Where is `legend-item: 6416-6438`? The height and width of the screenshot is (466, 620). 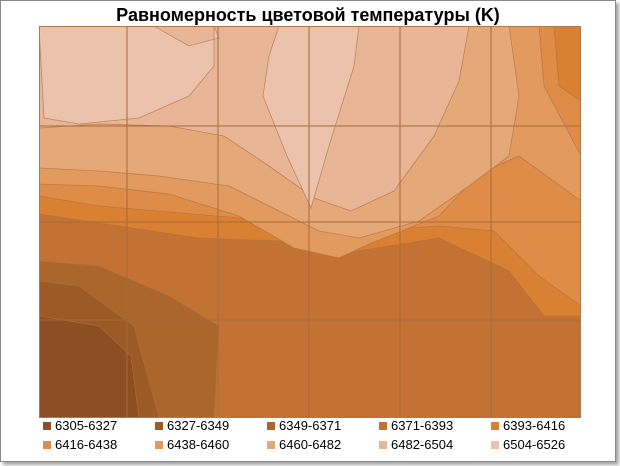 legend-item: 6416-6438 is located at coordinates (99, 444).